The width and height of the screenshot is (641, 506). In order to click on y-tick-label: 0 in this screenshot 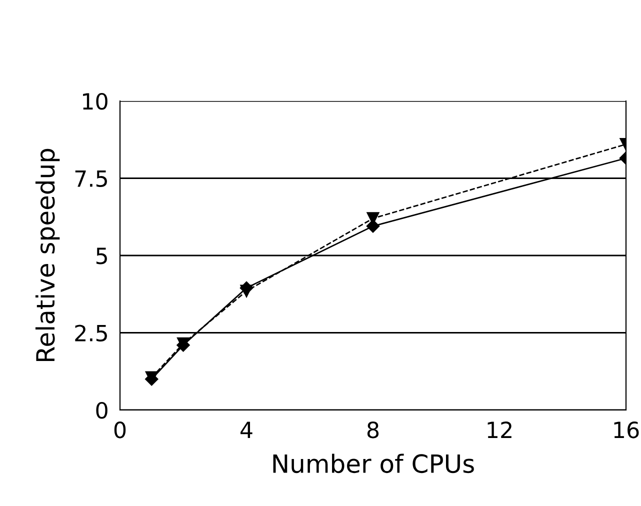, I will do `click(102, 410)`.